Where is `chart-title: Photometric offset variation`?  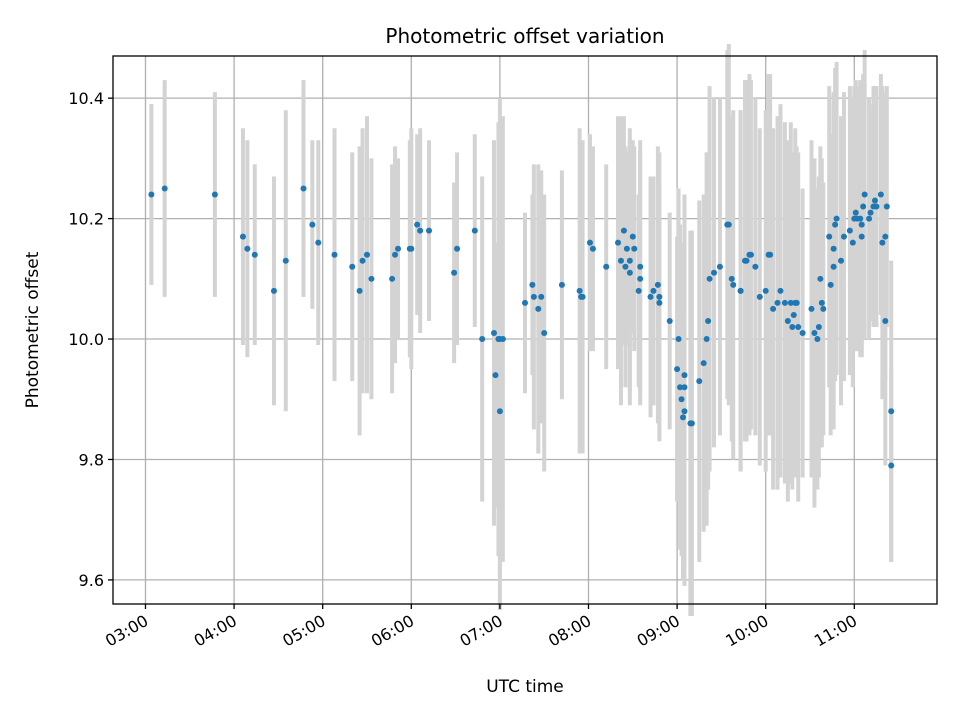
chart-title: Photometric offset variation is located at coordinates (524, 36).